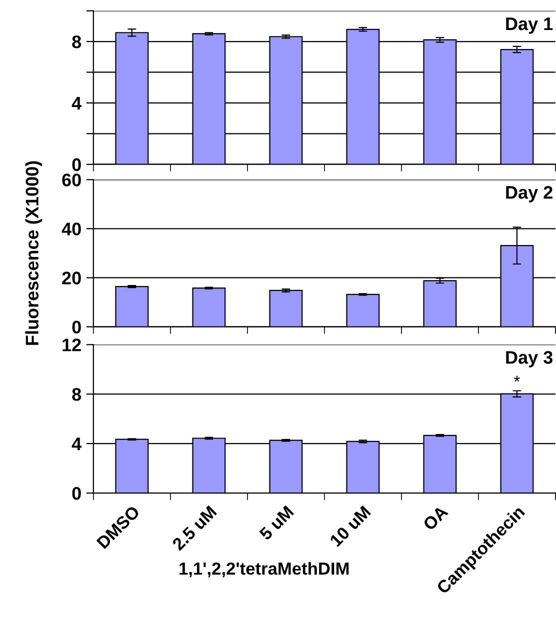 The image size is (556, 637). I want to click on chart-title: Day 3, so click(529, 359).